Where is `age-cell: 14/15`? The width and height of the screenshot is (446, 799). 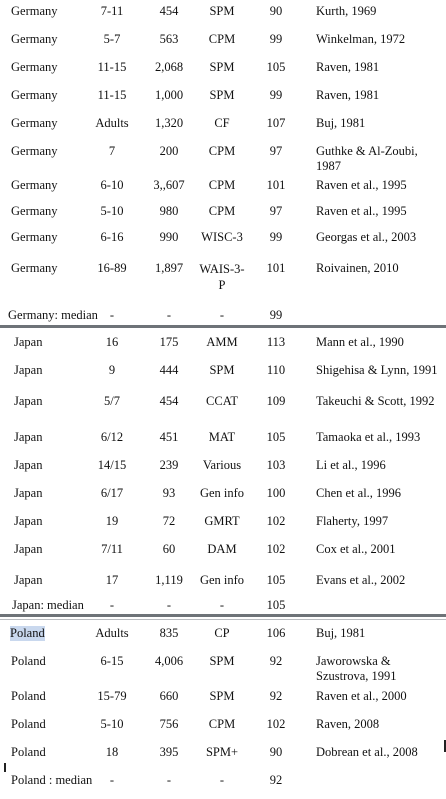
age-cell: 14/15 is located at coordinates (112, 465).